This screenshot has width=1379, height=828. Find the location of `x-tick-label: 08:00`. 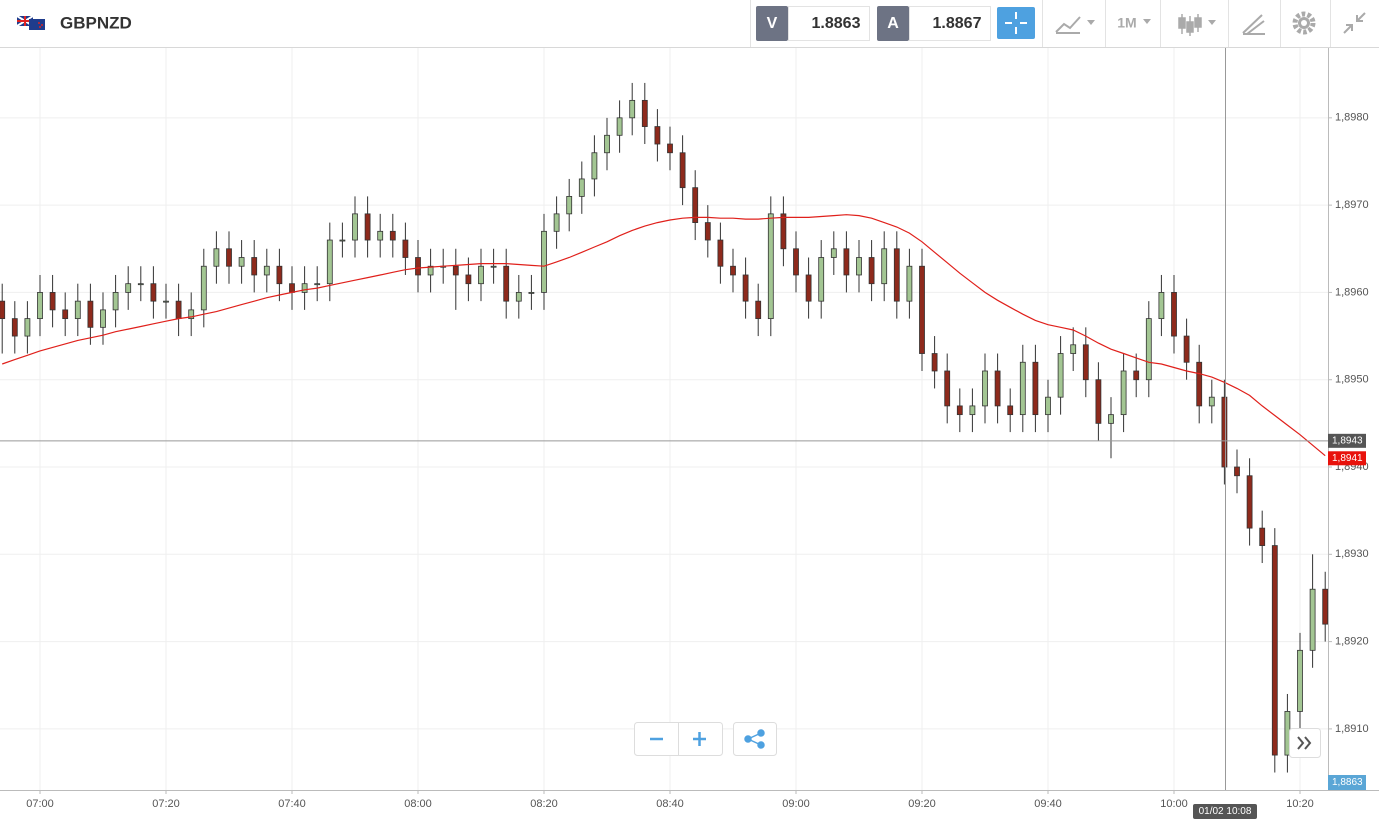

x-tick-label: 08:00 is located at coordinates (418, 804).